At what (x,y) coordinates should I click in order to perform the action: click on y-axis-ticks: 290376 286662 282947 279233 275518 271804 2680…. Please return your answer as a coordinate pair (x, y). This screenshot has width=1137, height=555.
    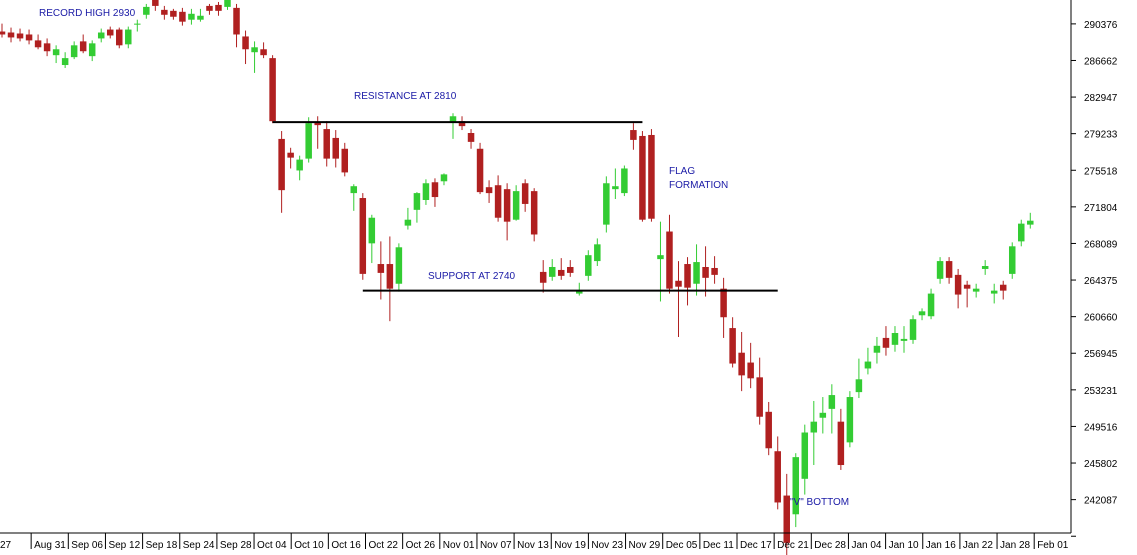
    Looking at the image, I should click on (1094, 278).